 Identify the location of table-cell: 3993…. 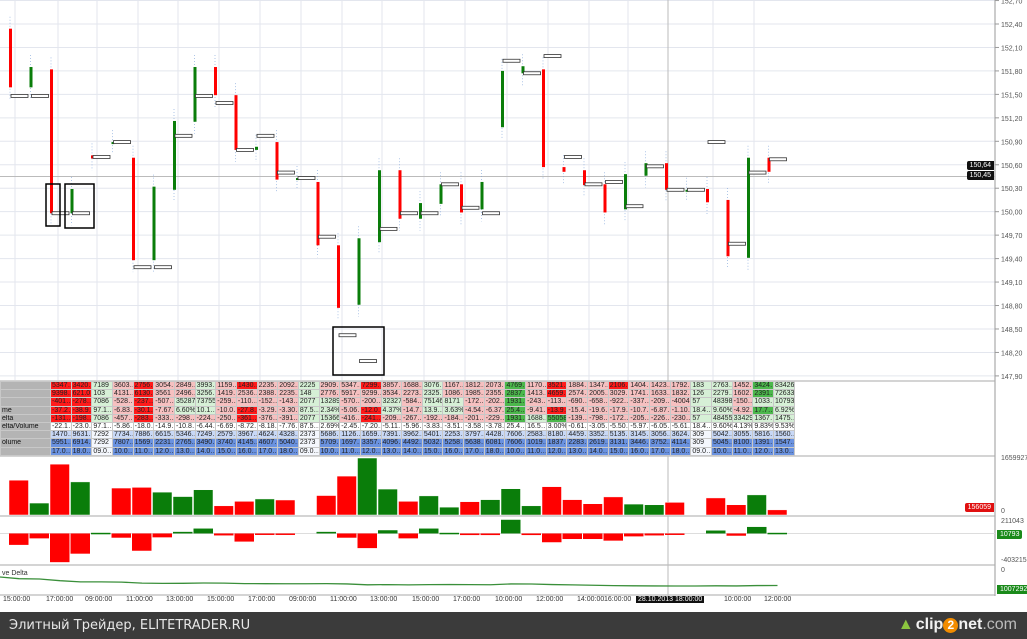
(205, 385).